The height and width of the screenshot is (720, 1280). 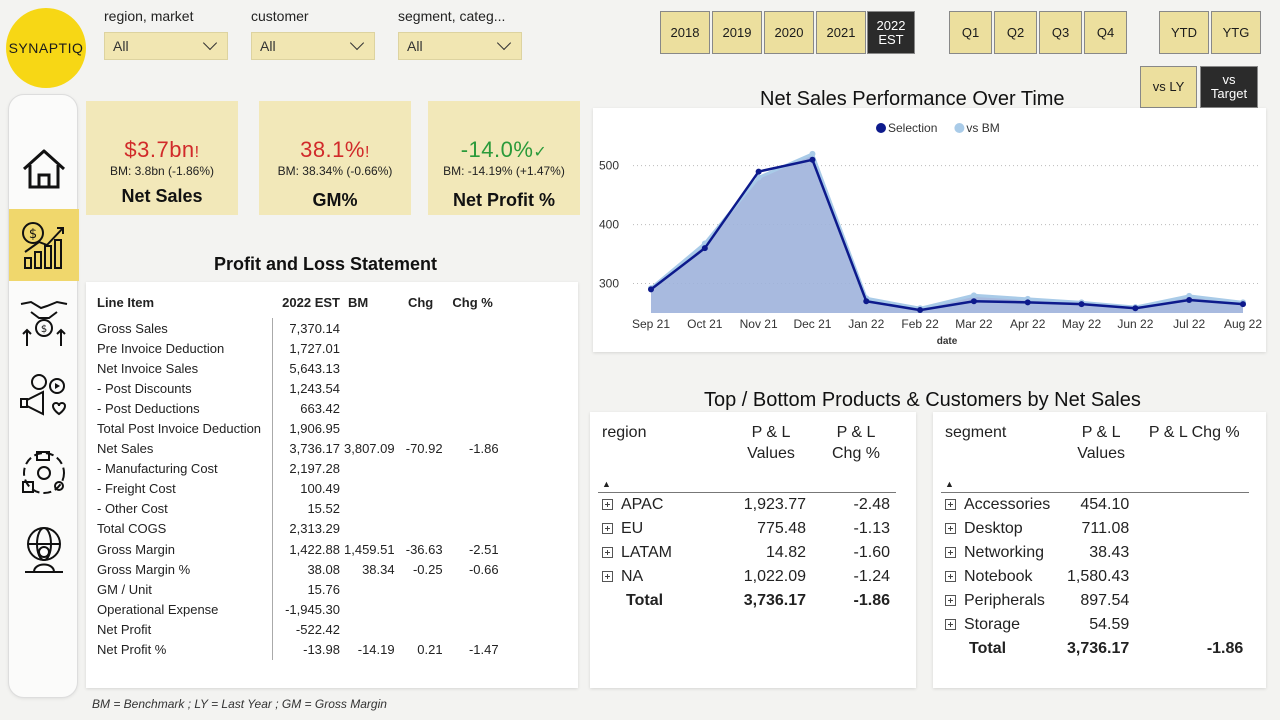 What do you see at coordinates (312, 609) in the screenshot?
I see `pl-cell: -1,945.30` at bounding box center [312, 609].